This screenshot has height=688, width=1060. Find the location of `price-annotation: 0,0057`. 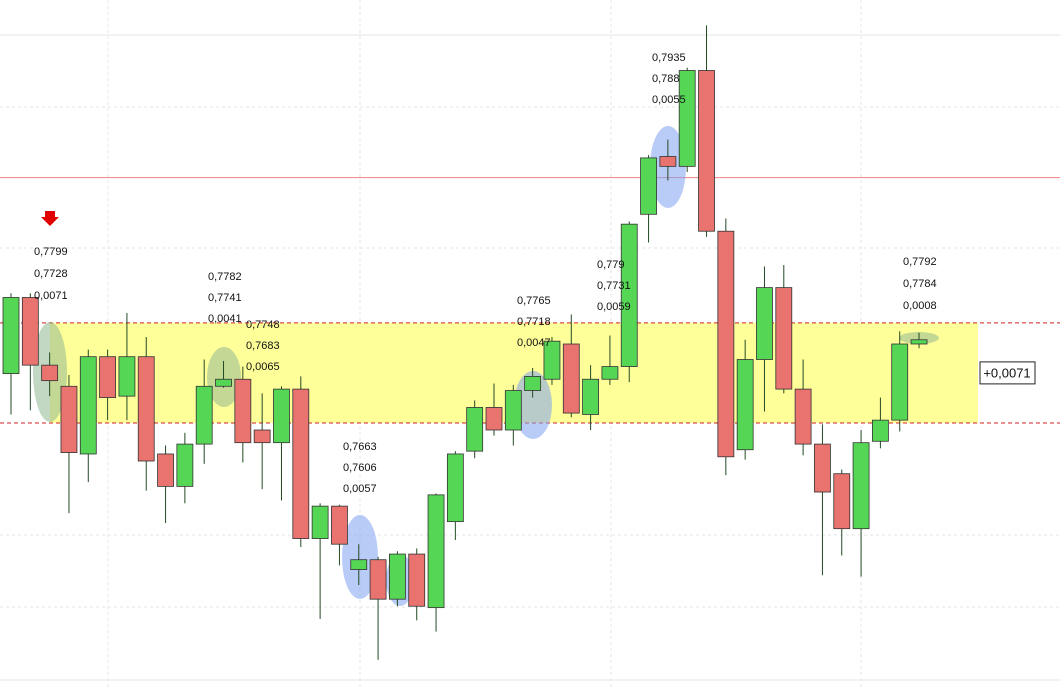

price-annotation: 0,0057 is located at coordinates (360, 489).